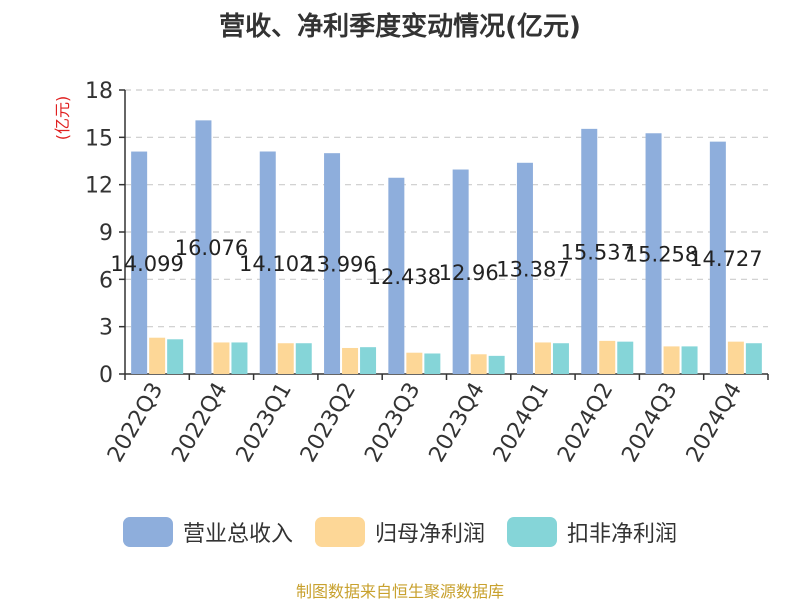 Image resolution: width=800 pixels, height=602 pixels. What do you see at coordinates (392, 423) in the screenshot?
I see `x-tick-label: 2023Q3` at bounding box center [392, 423].